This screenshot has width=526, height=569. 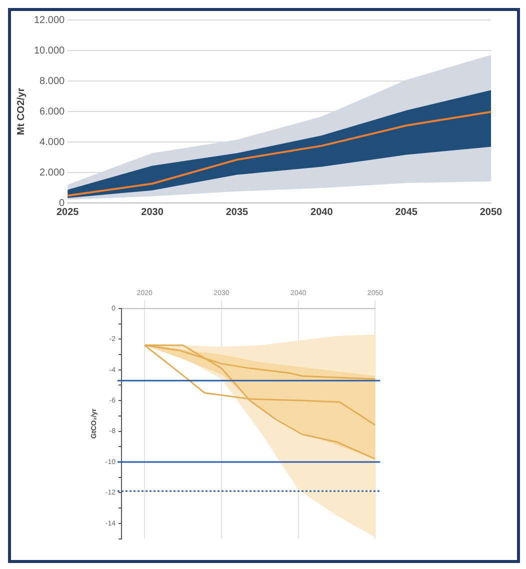 What do you see at coordinates (53, 142) in the screenshot?
I see `y-tick-label: 4.000` at bounding box center [53, 142].